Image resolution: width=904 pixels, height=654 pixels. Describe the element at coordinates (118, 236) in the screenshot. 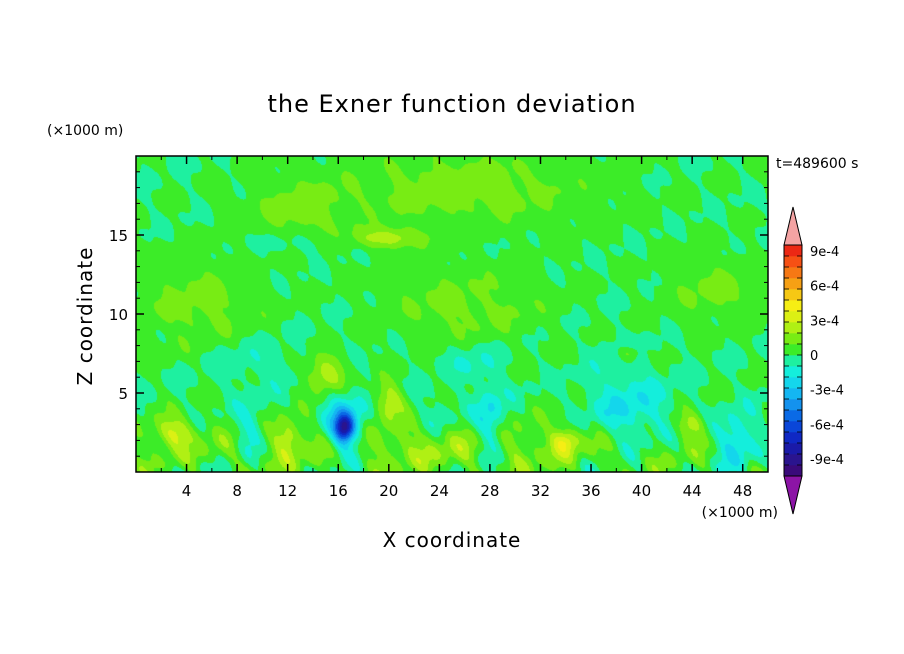

I see `y-tick-label: 15` at that location.